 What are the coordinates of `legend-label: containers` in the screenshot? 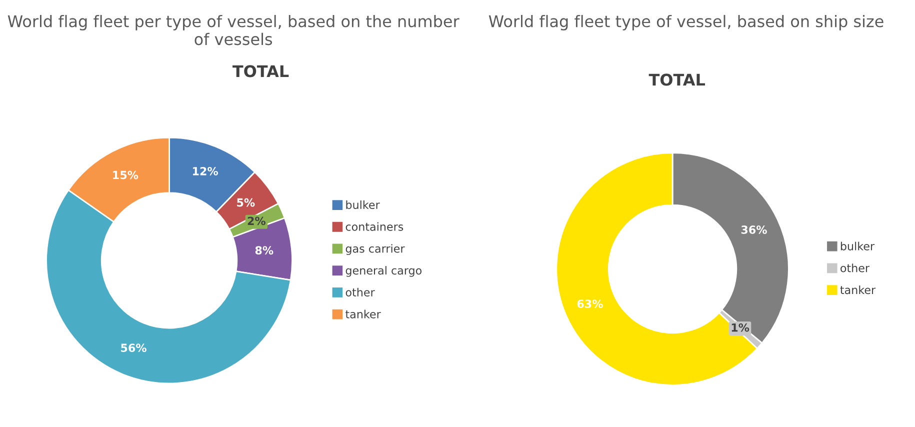 It's located at (375, 226).